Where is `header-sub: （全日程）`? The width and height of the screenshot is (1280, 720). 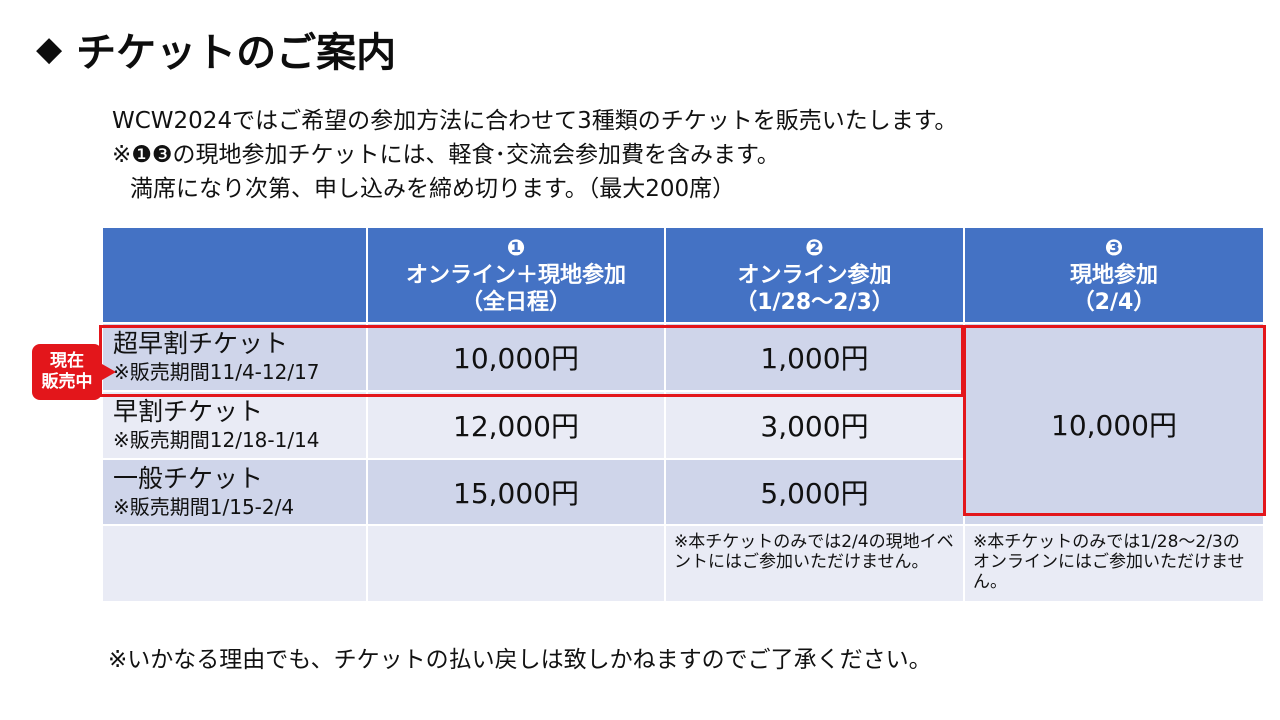
header-sub: （全日程） is located at coordinates (515, 302).